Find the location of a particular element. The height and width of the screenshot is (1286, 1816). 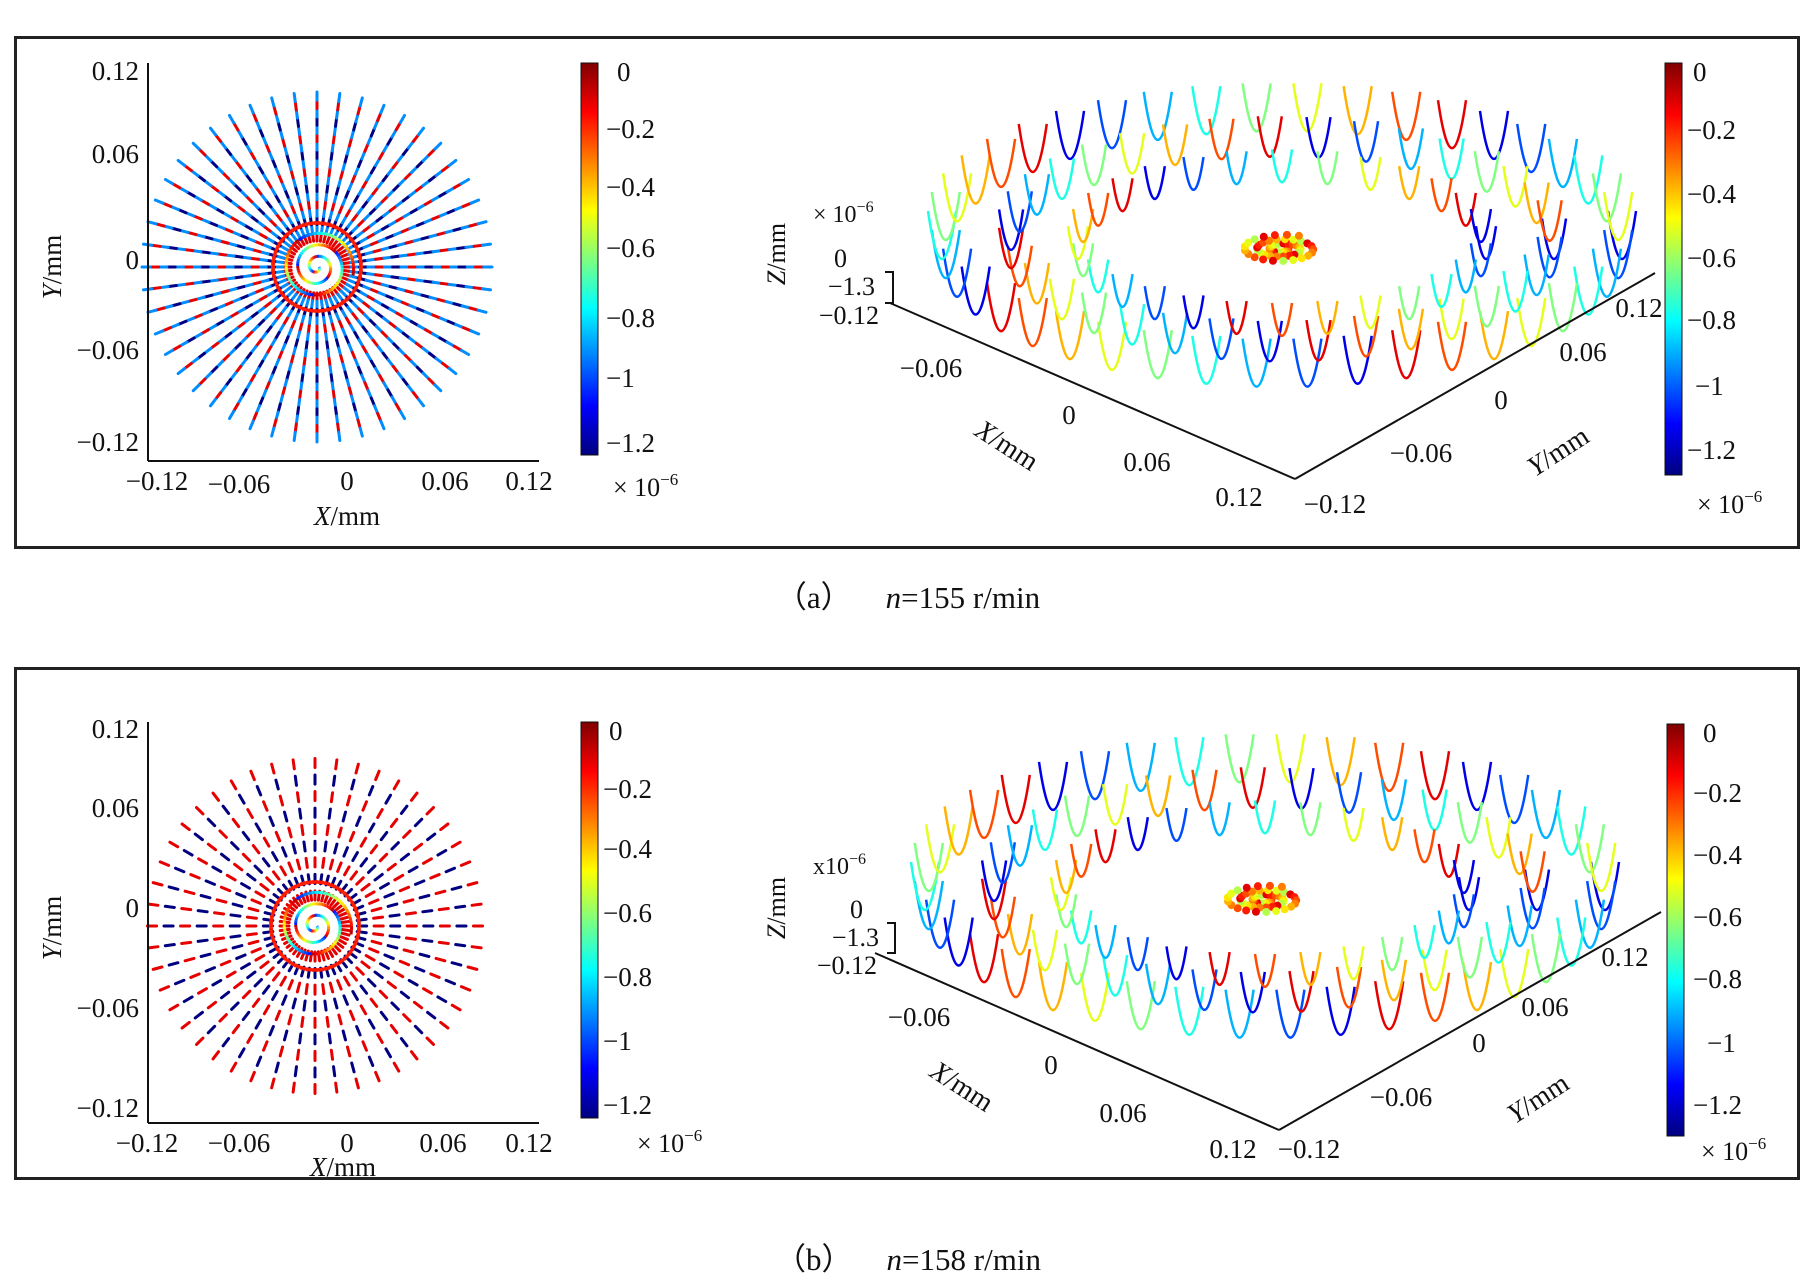

colorbar-tick-label: −0.4 is located at coordinates (630, 187).